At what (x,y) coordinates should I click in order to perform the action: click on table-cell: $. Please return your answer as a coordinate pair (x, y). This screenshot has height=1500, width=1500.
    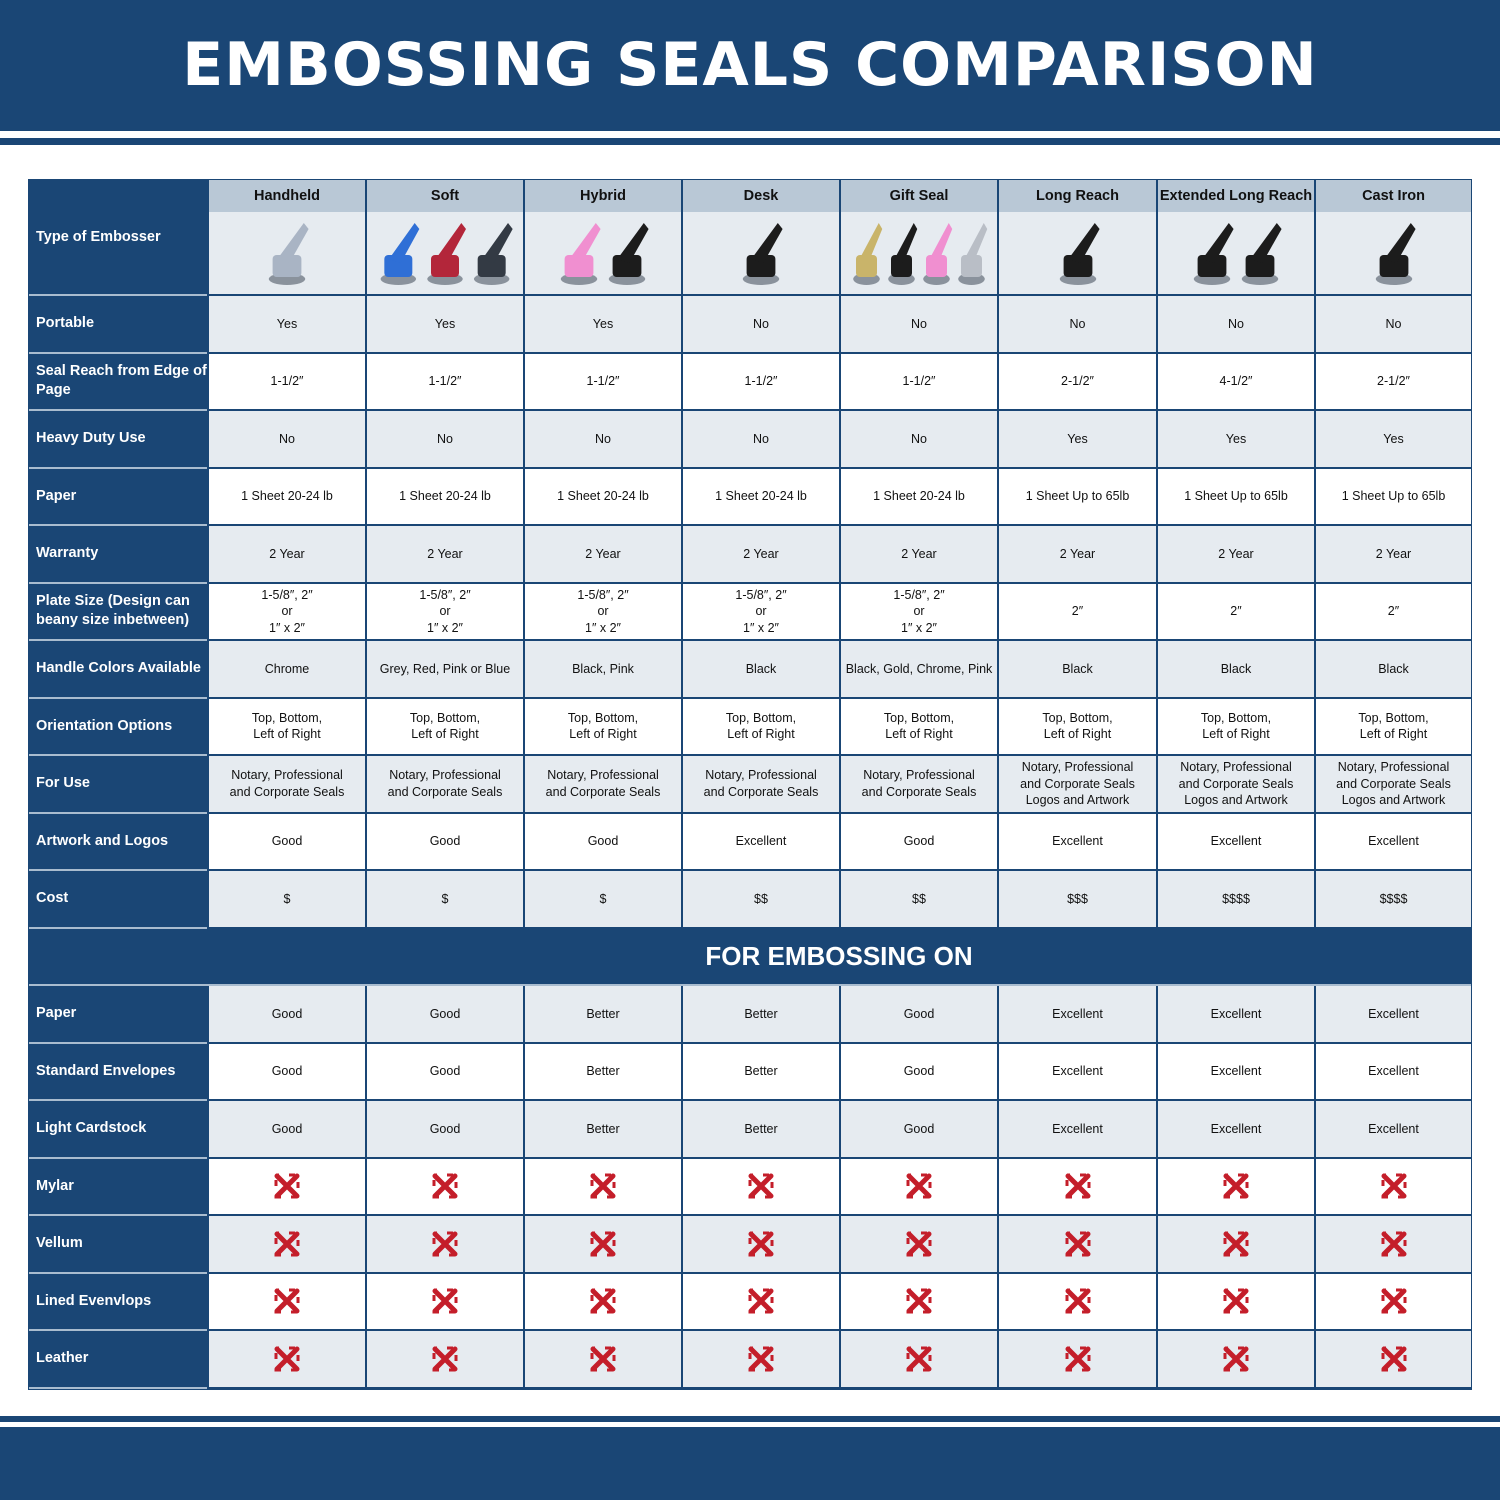
    Looking at the image, I should click on (602, 900).